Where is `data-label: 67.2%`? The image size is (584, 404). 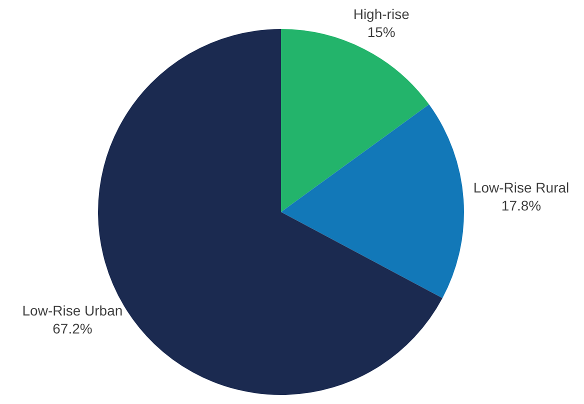
data-label: 67.2% is located at coordinates (72, 328).